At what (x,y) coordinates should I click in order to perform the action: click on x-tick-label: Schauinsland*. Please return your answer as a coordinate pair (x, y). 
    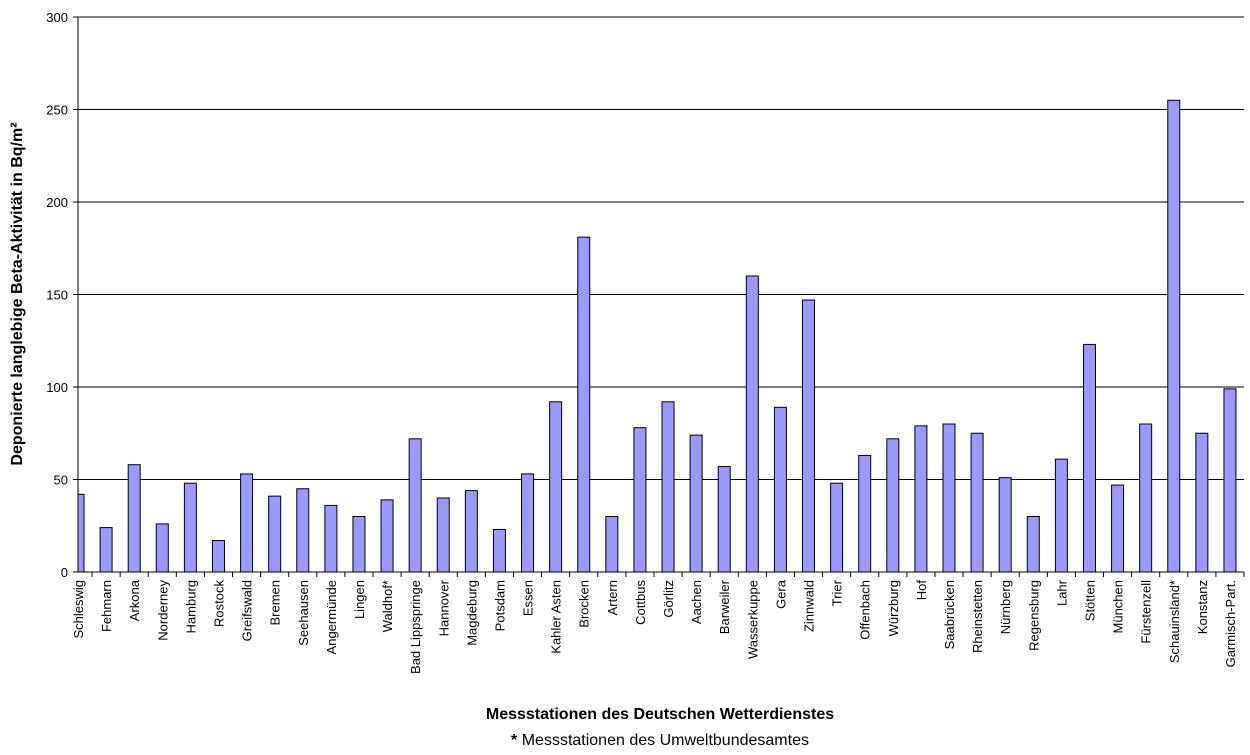
    Looking at the image, I should click on (1174, 621).